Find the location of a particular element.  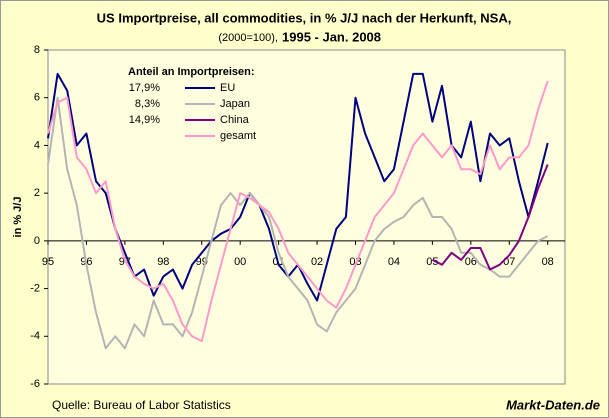

x-tick-label: 02 is located at coordinates (317, 262).